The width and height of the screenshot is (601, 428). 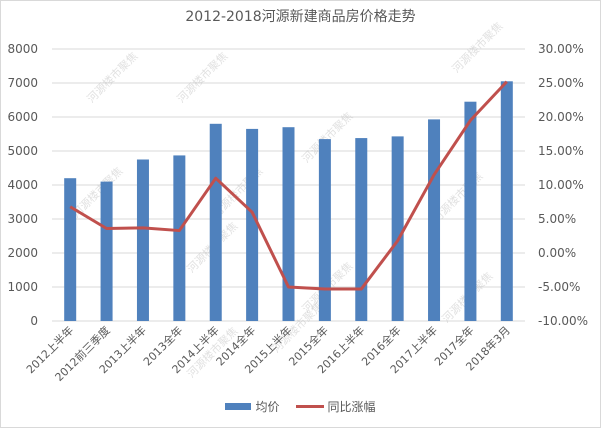 I want to click on legend-label: 均价, so click(x=267, y=407).